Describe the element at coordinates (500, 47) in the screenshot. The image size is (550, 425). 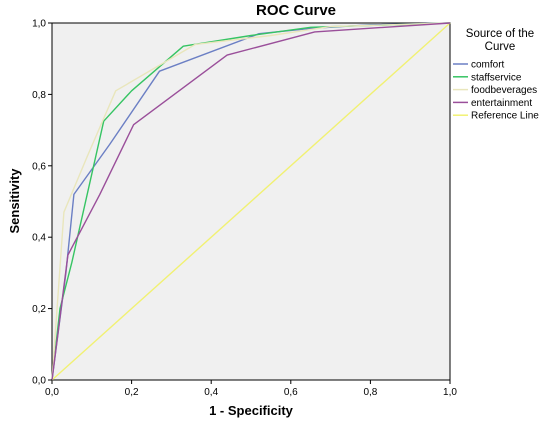
I see `legend-title-line-2: Curve` at that location.